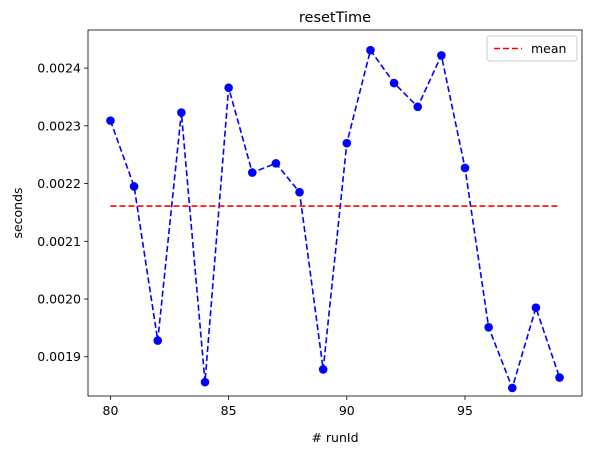 This screenshot has width=594, height=453. What do you see at coordinates (229, 410) in the screenshot?
I see `x-tick-label: 85` at bounding box center [229, 410].